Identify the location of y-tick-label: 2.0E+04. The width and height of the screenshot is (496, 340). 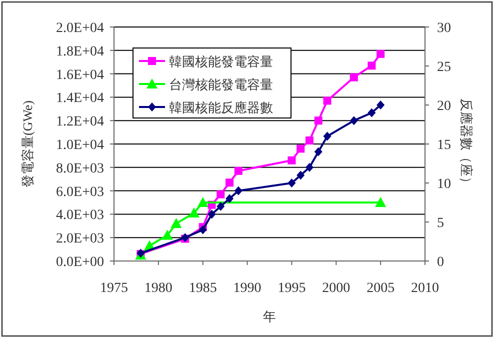
(80, 28).